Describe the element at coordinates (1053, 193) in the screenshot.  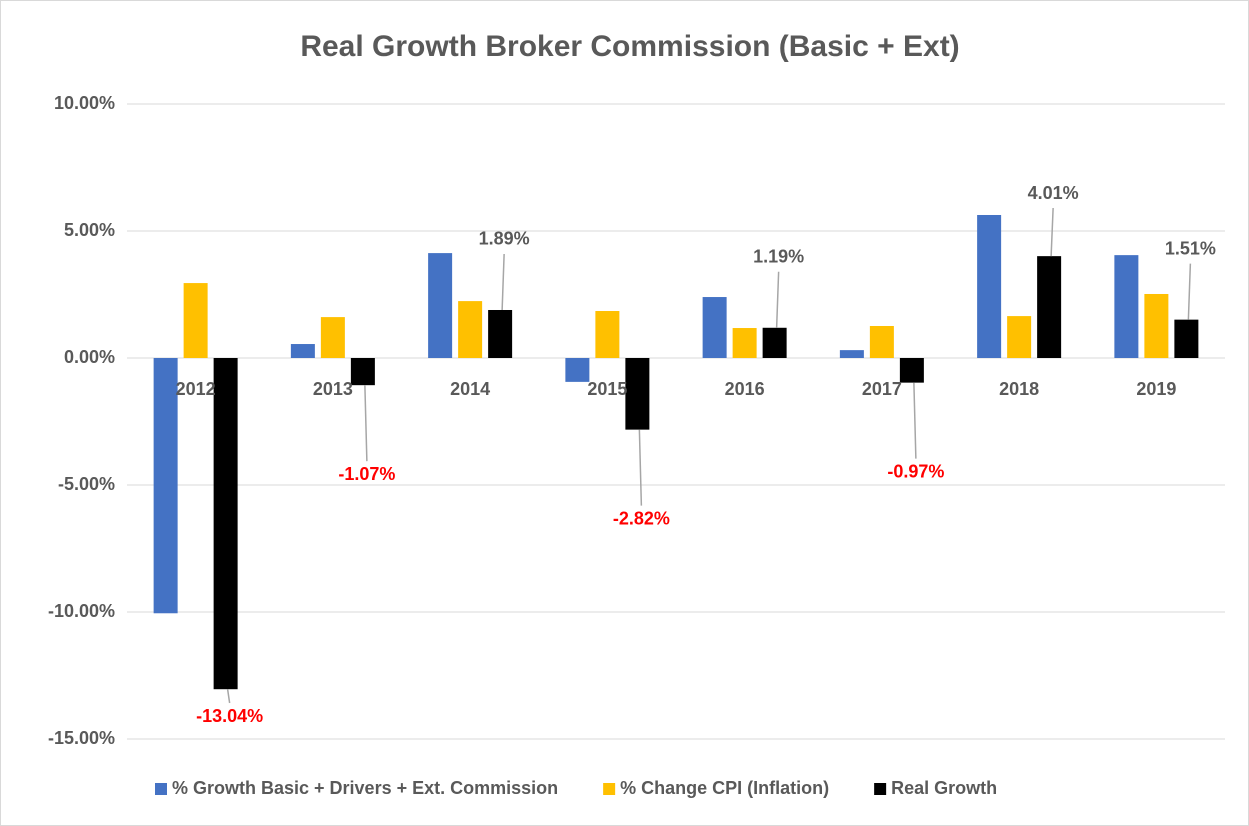
I see `data-label: 4.01%` at that location.